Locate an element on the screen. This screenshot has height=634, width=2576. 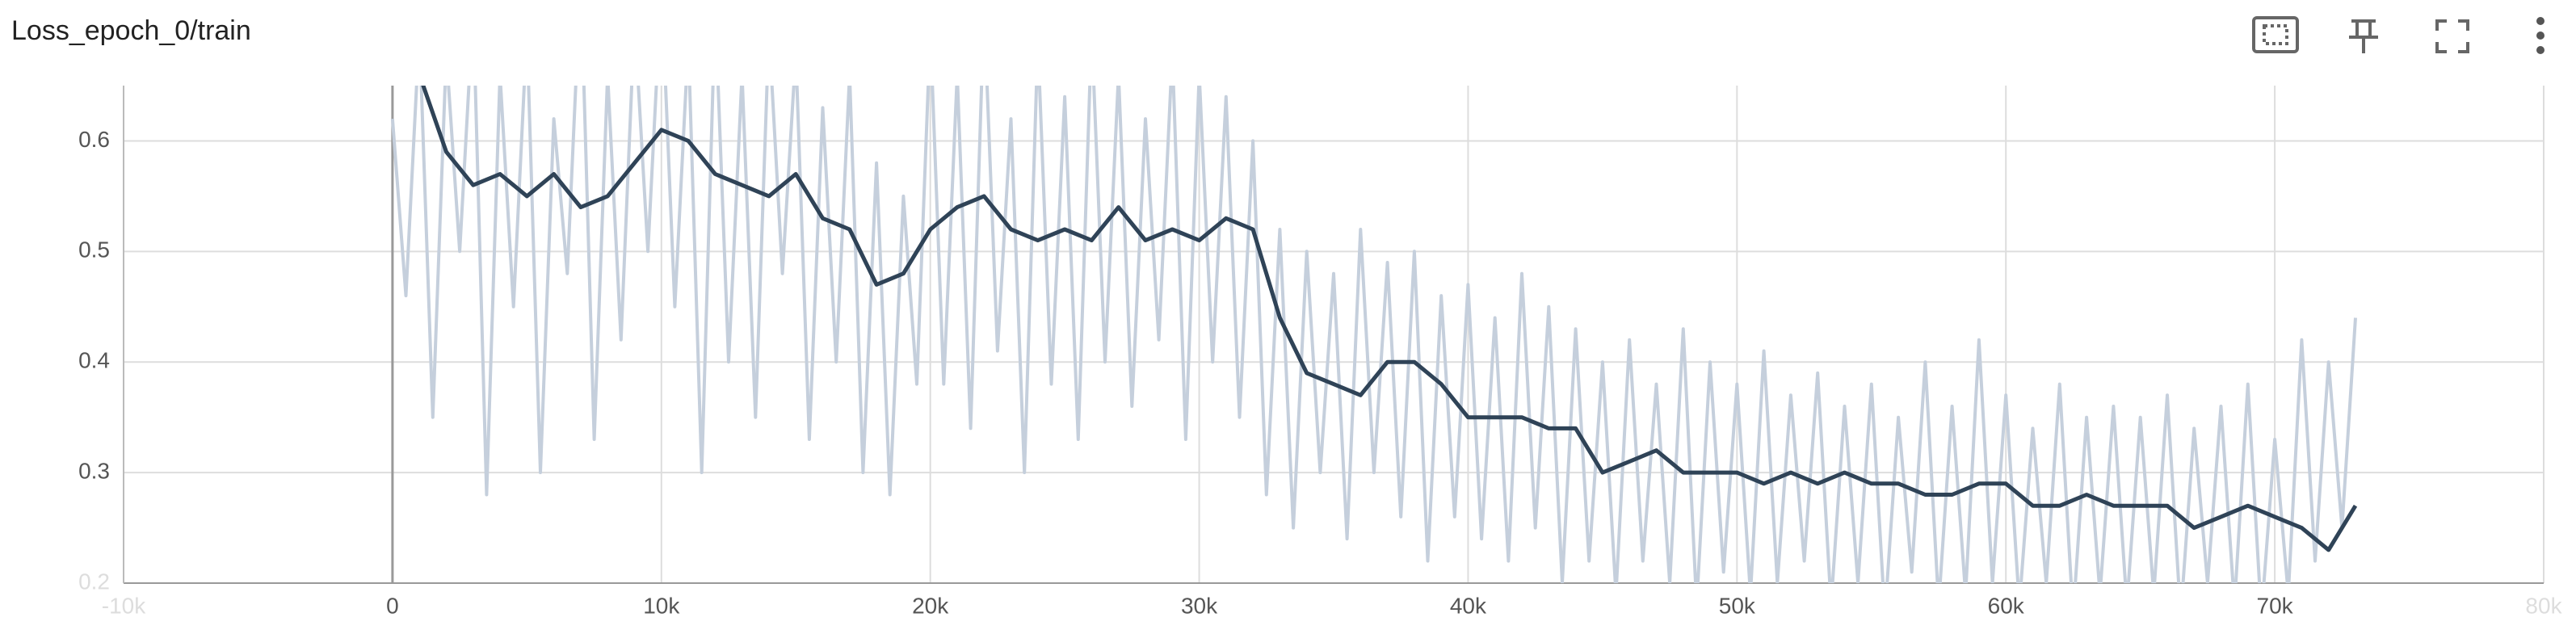
x-tick-label: 60k is located at coordinates (2007, 605).